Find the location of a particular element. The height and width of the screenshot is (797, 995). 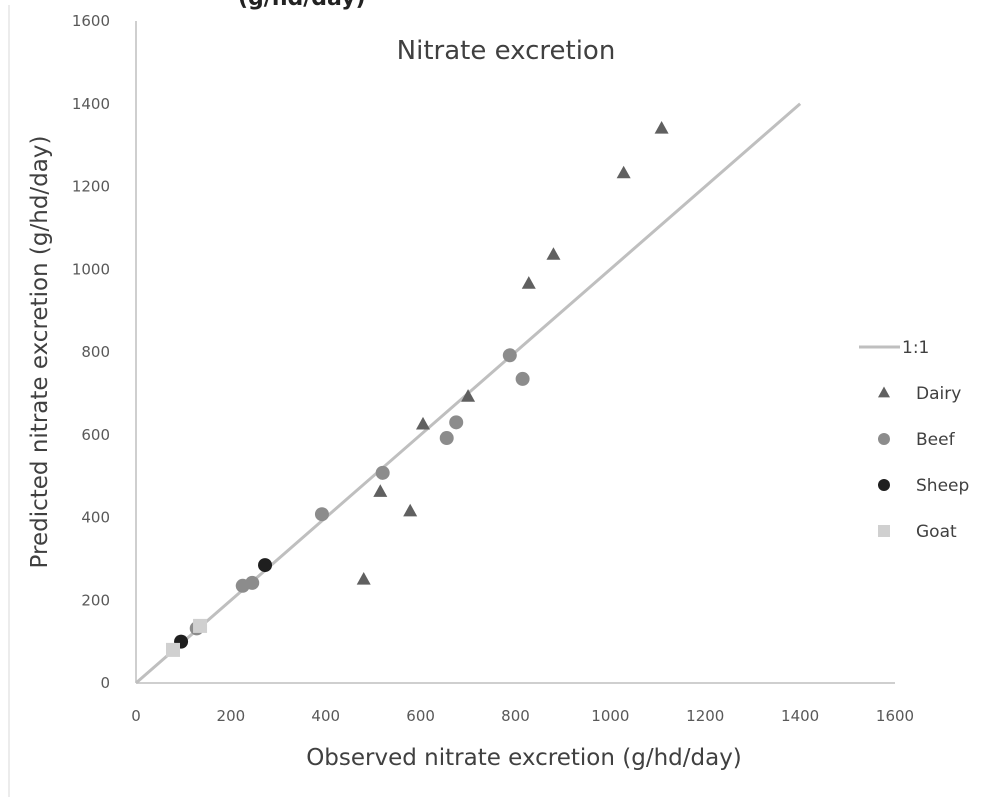

legend-label-sheep: Sheep is located at coordinates (942, 486).